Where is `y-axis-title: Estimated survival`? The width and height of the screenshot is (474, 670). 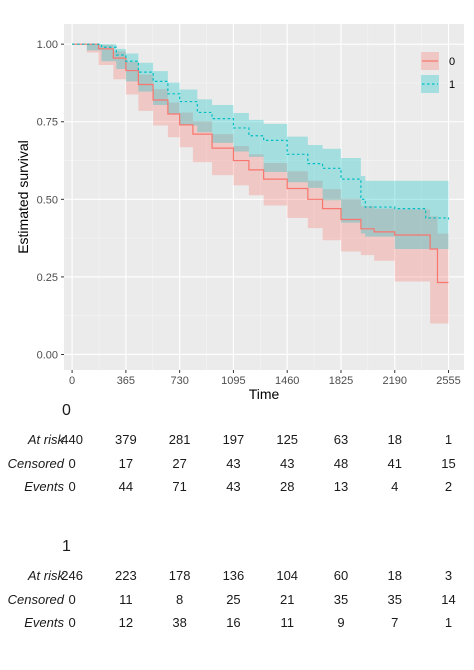 y-axis-title: Estimated survival is located at coordinates (23, 197).